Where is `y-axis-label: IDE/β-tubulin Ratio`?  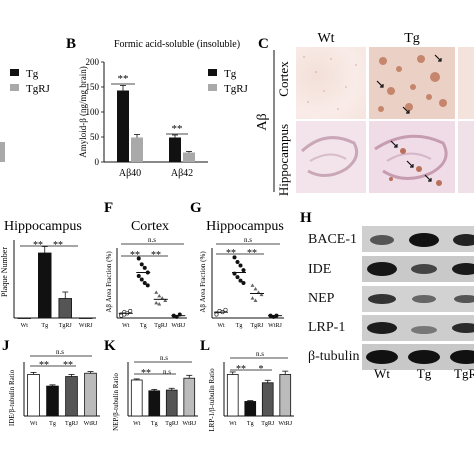 y-axis-label: IDE/β-tubulin Ratio is located at coordinates (12, 397).